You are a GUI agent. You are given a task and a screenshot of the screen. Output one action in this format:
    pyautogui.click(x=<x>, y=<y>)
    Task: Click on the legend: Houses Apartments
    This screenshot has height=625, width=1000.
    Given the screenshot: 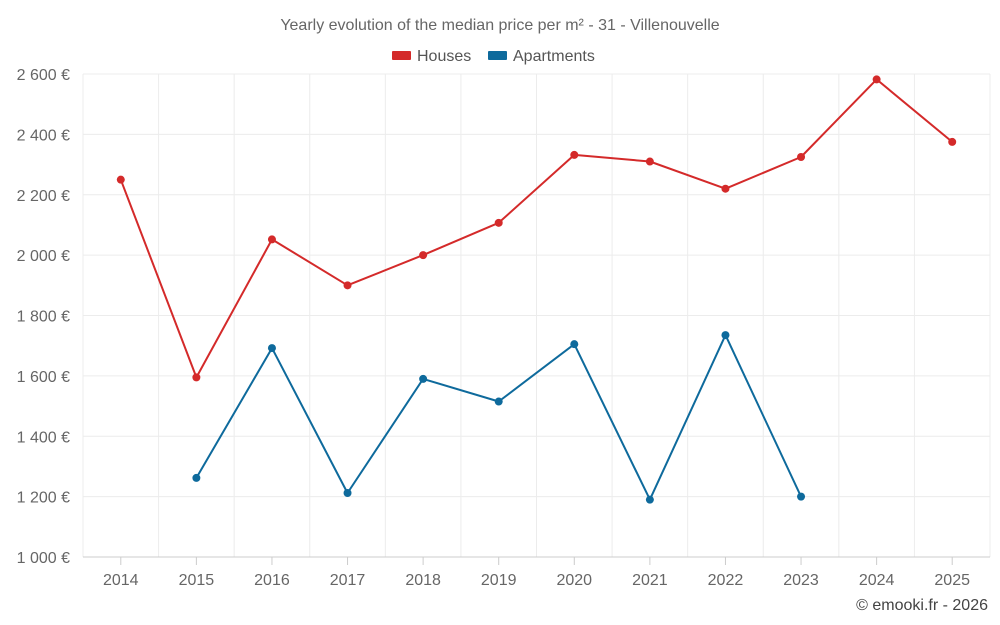 What is the action you would take?
    pyautogui.click(x=493, y=56)
    